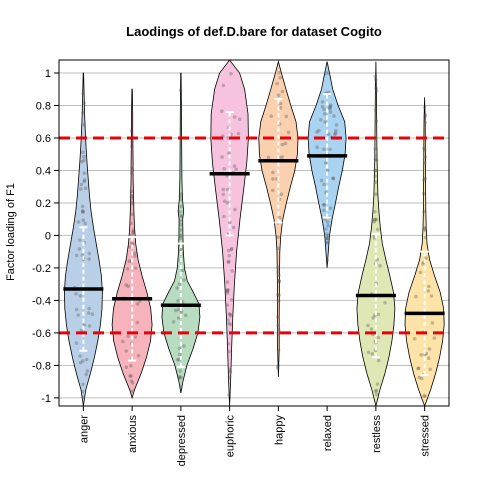  I want to click on x-tick-label-relaxed: relaxed, so click(328, 433).